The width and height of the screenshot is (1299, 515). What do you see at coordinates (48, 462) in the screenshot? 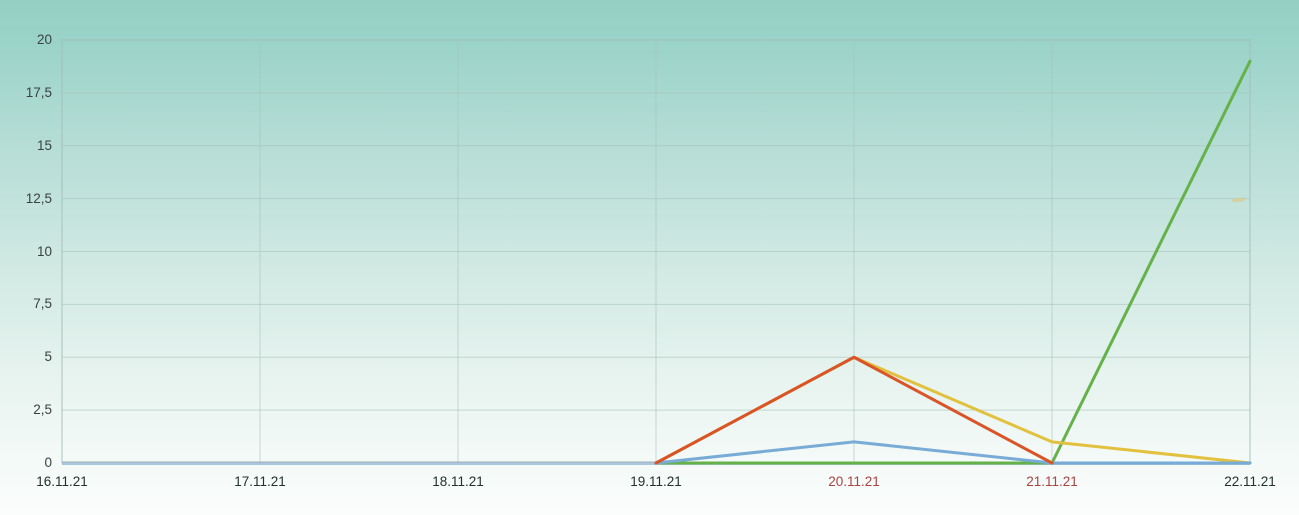
I see `y-tick-label: 0` at bounding box center [48, 462].